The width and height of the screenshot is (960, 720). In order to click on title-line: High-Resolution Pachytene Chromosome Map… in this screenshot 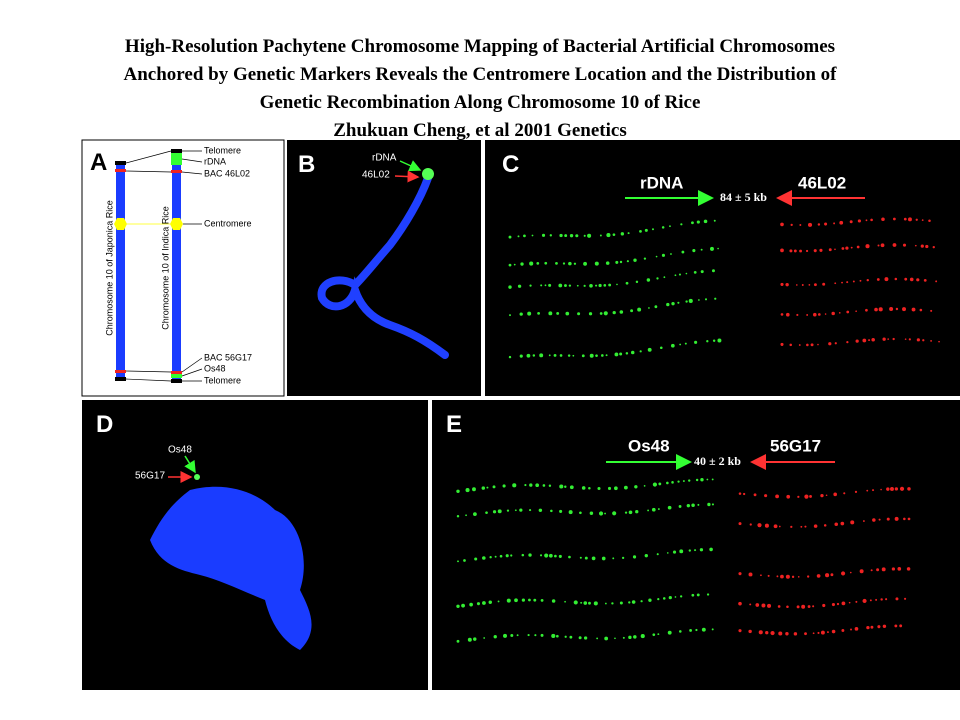, I will do `click(480, 46)`.